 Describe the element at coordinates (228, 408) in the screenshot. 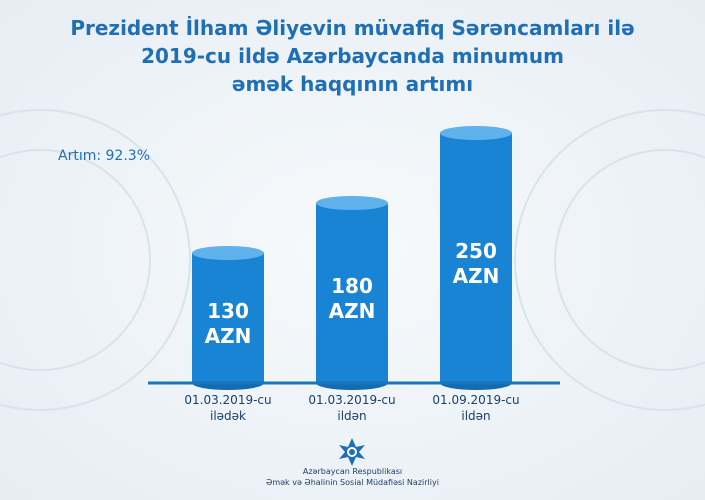

I see `x-tick-label: 01.03.2019-cu ilədək` at that location.